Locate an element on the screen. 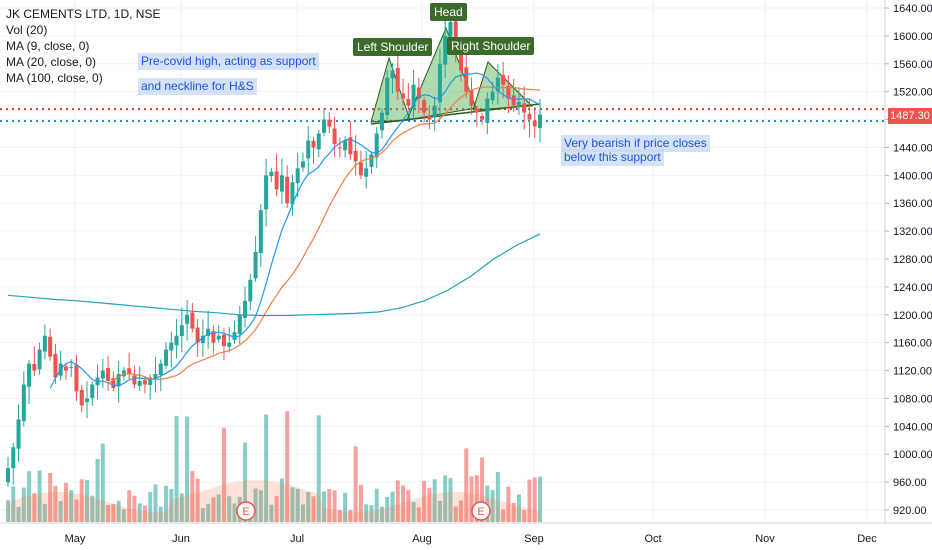 This screenshot has height=550, width=932. legend-volume: Vol (20) is located at coordinates (27, 30).